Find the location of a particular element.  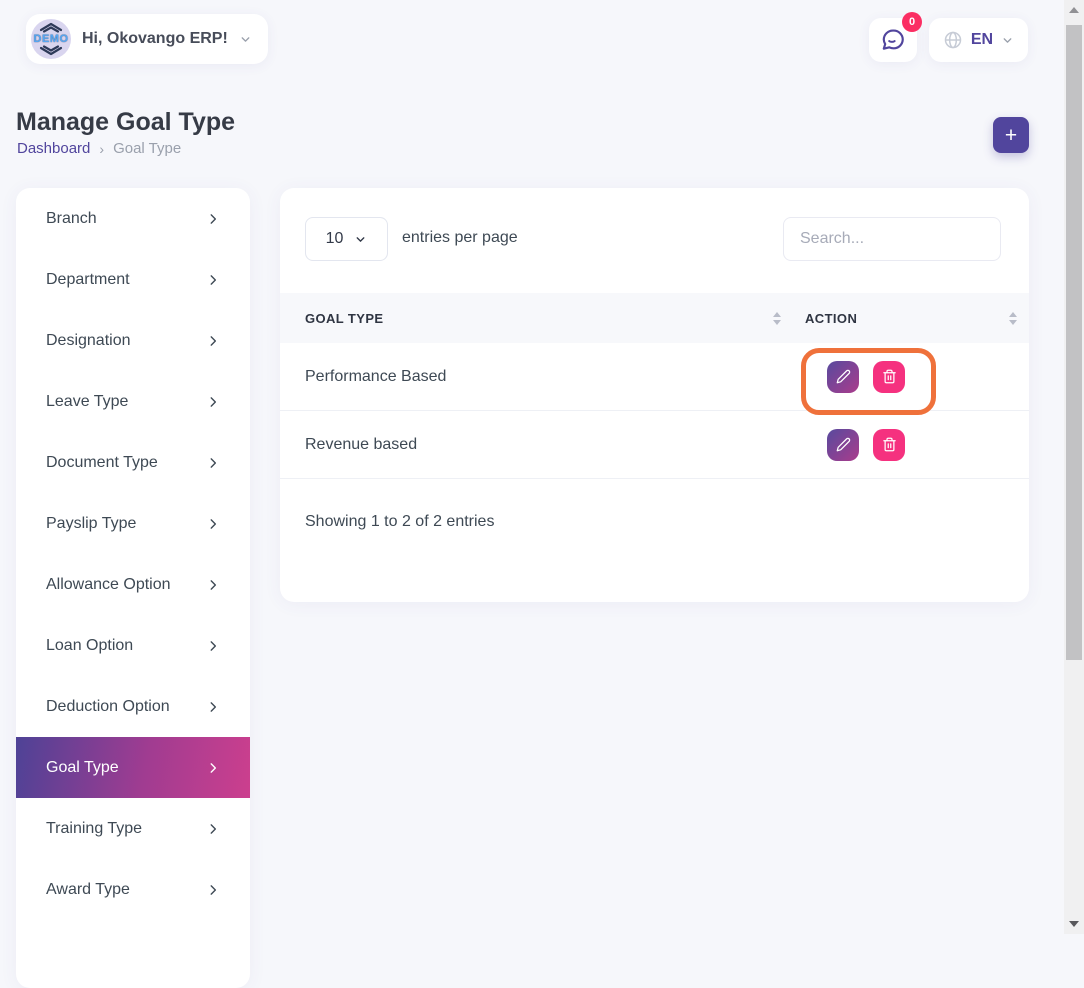

sidebar-item-department: Department is located at coordinates (133, 279).